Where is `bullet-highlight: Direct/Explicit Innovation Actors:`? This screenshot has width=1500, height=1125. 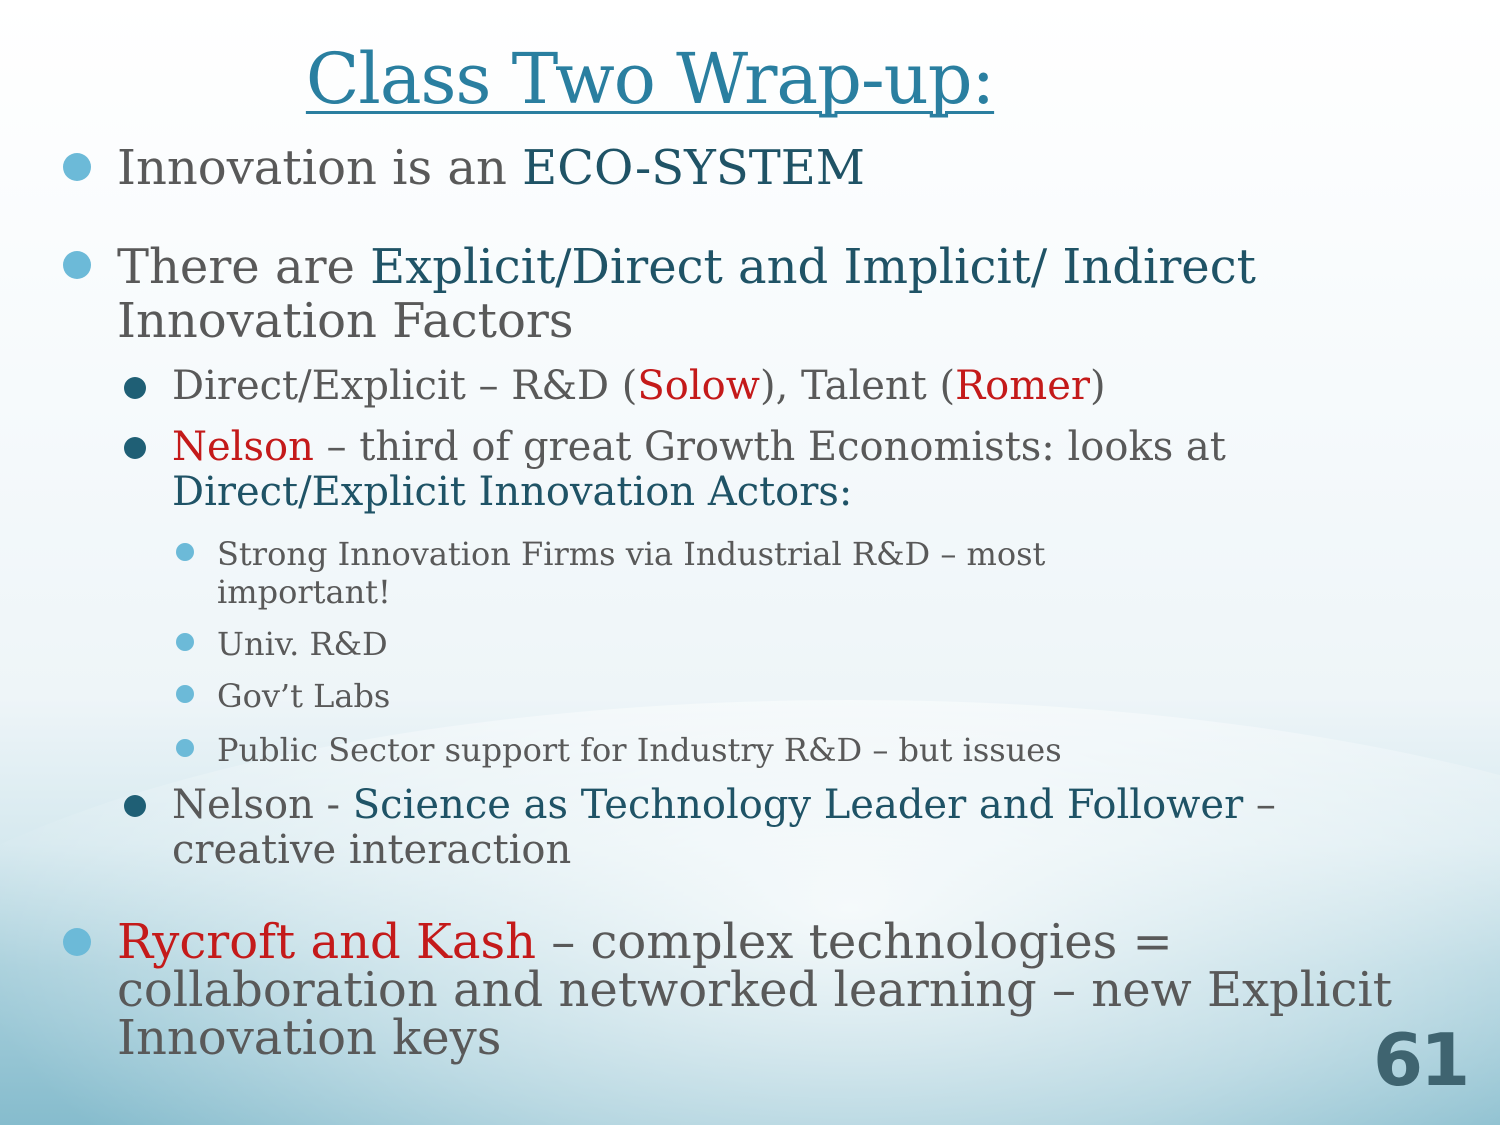 bullet-highlight: Direct/Explicit Innovation Actors: is located at coordinates (512, 492).